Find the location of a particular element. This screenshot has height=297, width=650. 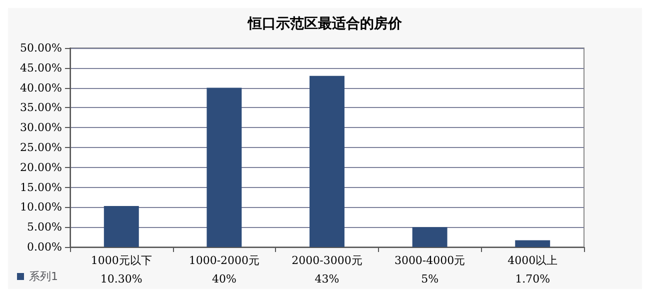

data-label: 43% is located at coordinates (327, 279).